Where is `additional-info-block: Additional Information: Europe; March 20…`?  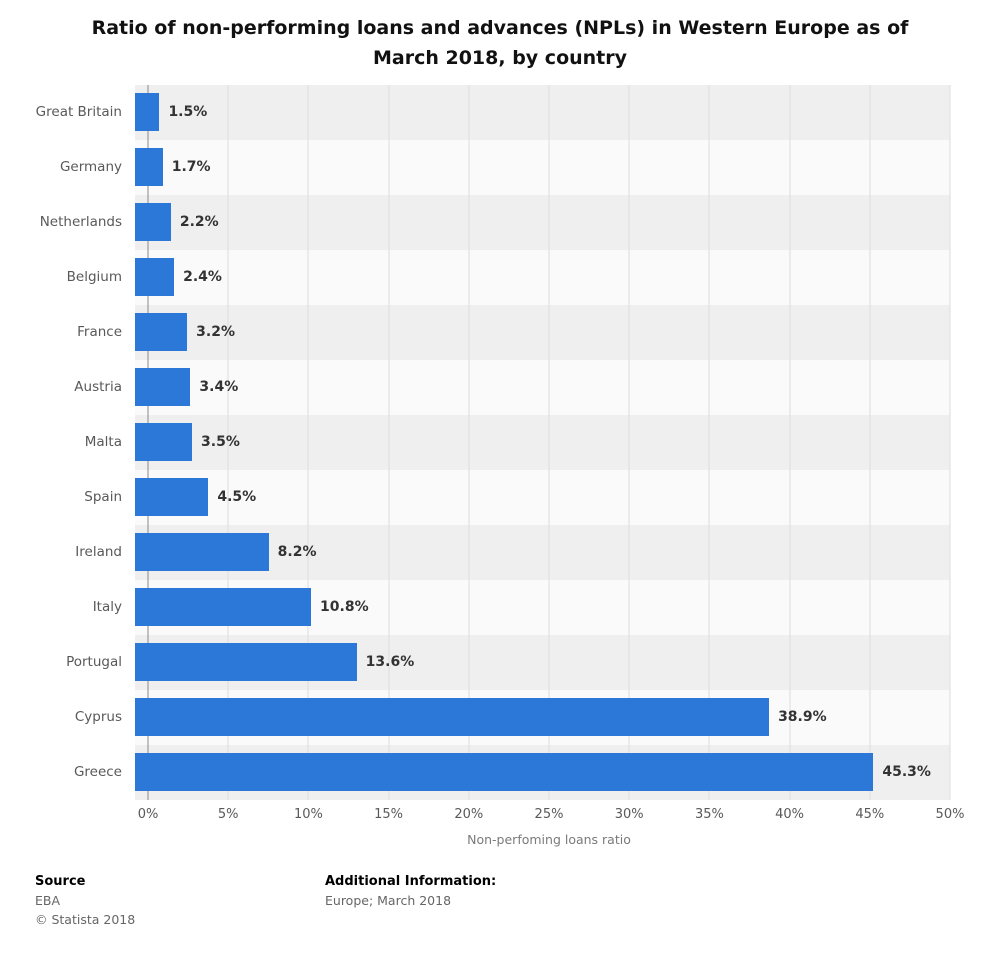 additional-info-block: Additional Information: Europe; March 20… is located at coordinates (410, 902).